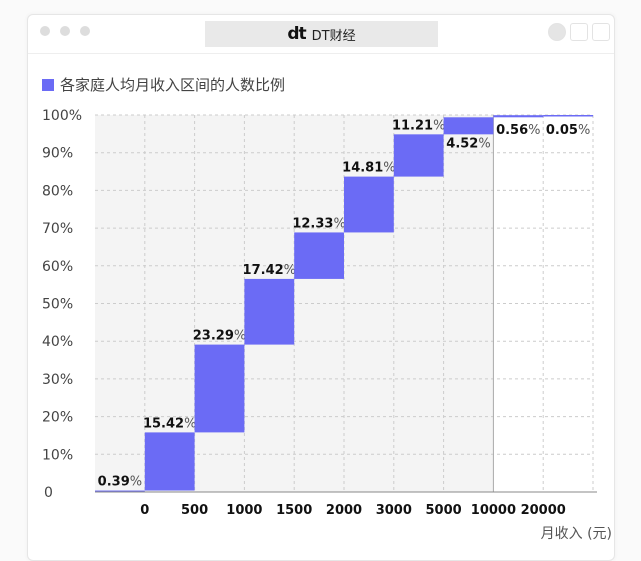 The height and width of the screenshot is (561, 641). Describe the element at coordinates (244, 510) in the screenshot. I see `x-tick-label: 1000` at that location.